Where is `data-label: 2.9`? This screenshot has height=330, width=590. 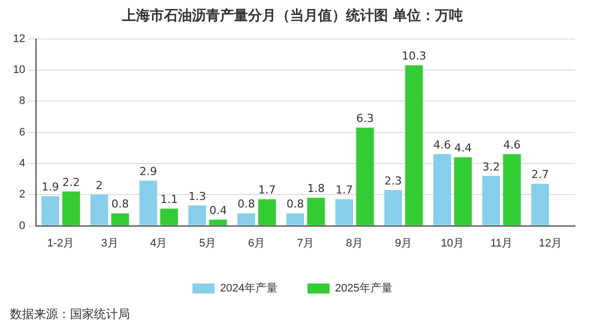
data-label: 2.9 is located at coordinates (149, 171).